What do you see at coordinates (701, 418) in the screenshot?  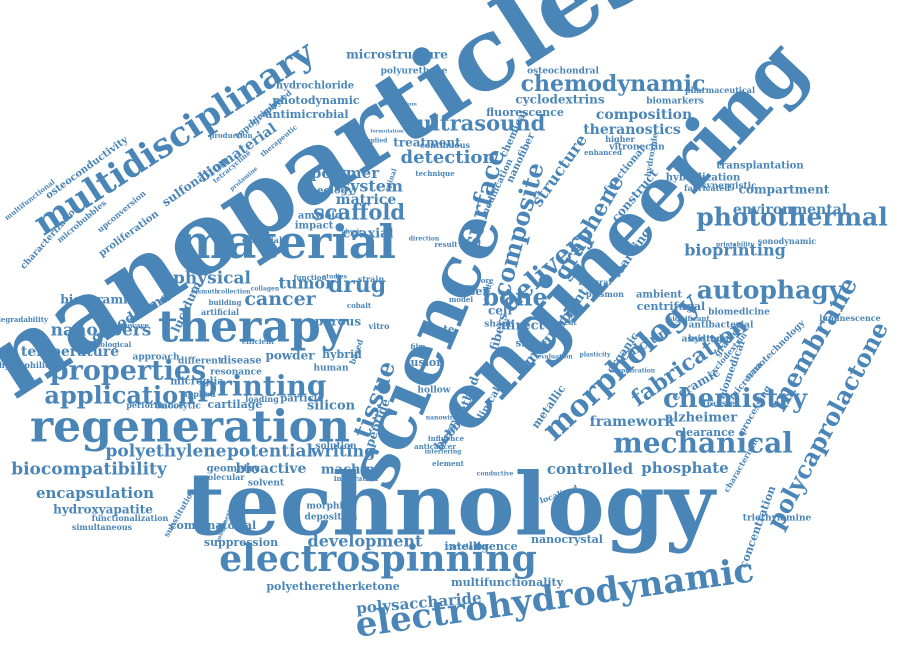 I see `cloud-word: alzheimer` at bounding box center [701, 418].